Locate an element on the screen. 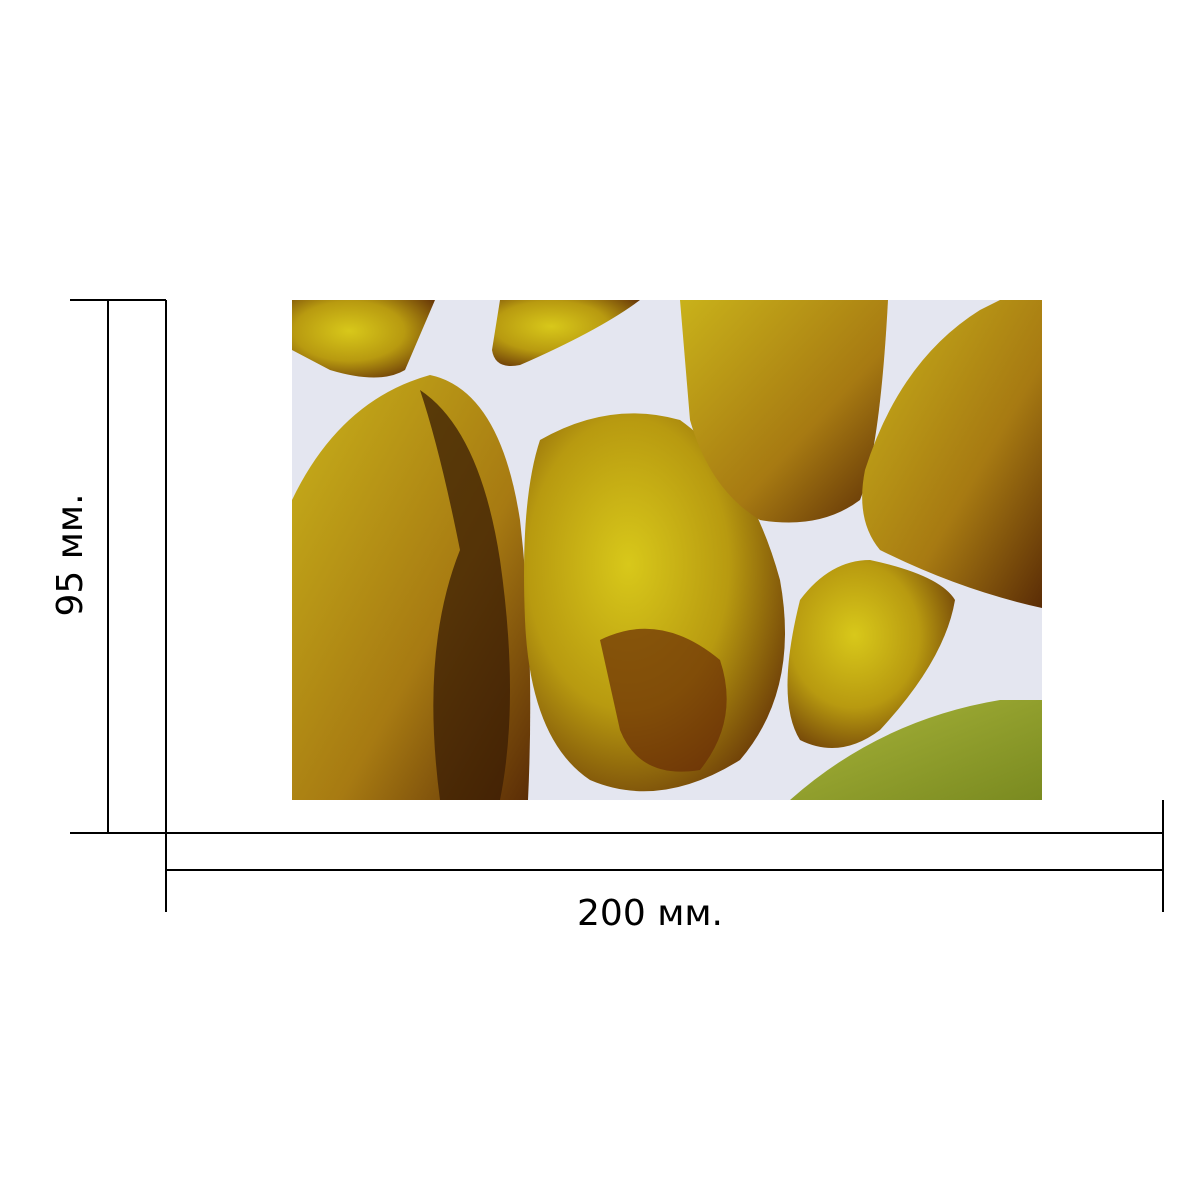  width-label: 200 мм. is located at coordinates (650, 913).